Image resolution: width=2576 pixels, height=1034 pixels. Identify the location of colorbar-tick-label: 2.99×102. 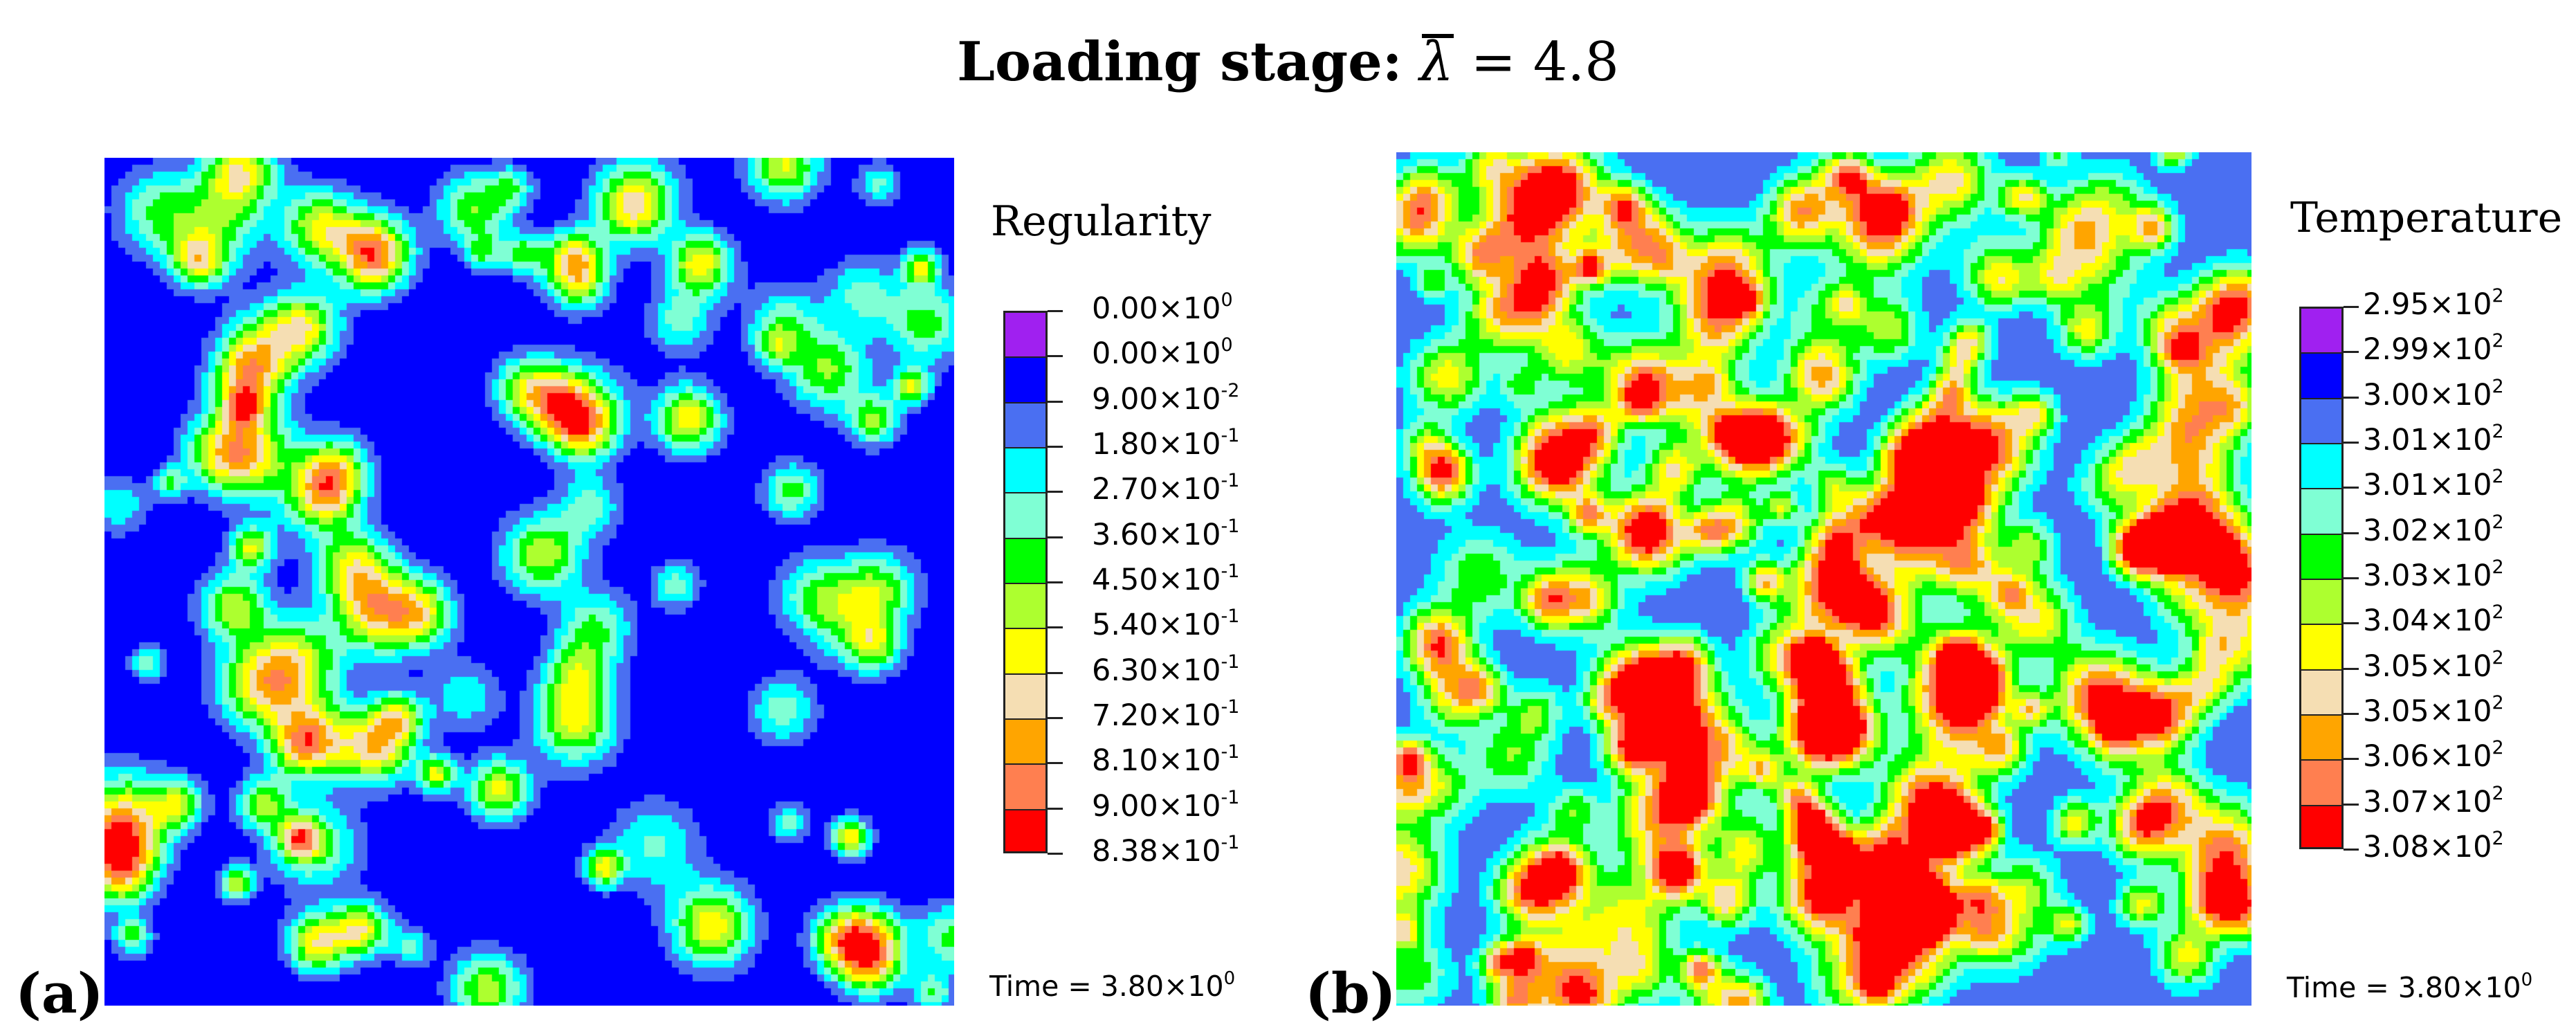
(2433, 349).